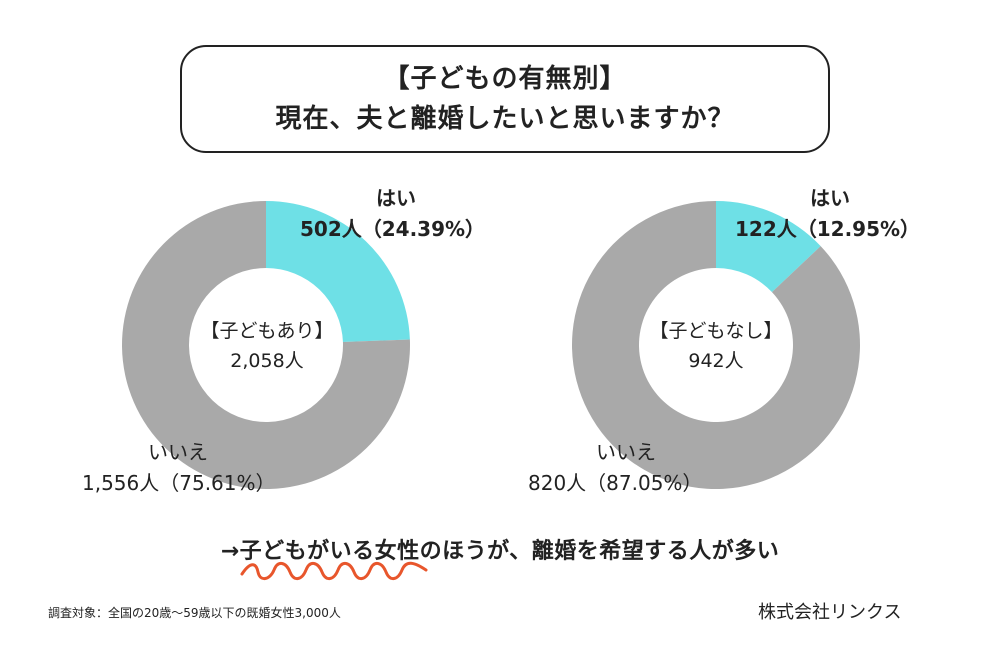  I want to click on chart1-group-name: 【子どもあり】, so click(267, 331).